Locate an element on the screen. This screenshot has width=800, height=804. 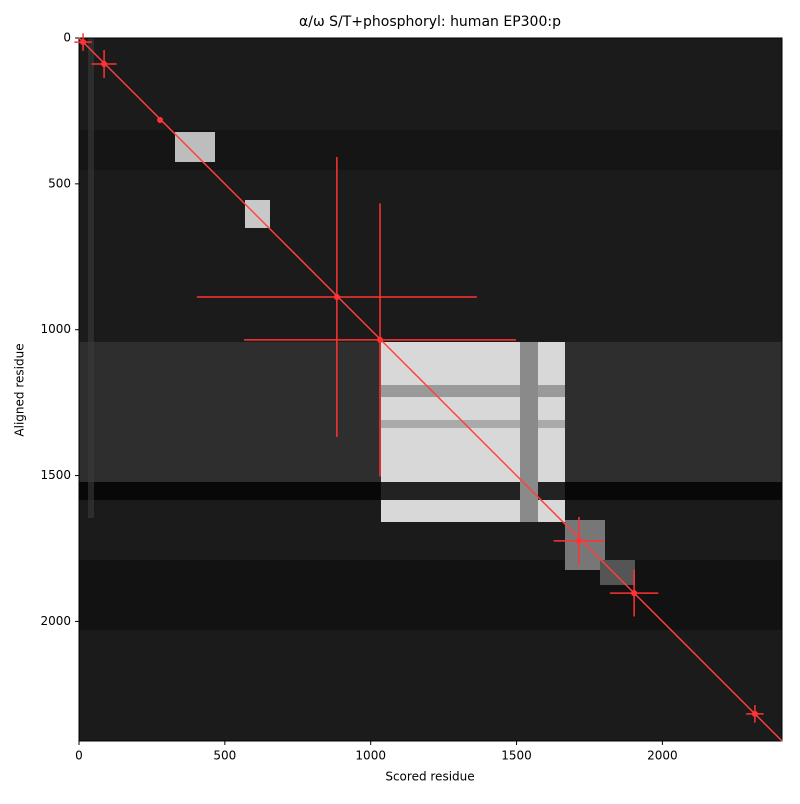
x-axis-label: Scored residue is located at coordinates (429, 777).